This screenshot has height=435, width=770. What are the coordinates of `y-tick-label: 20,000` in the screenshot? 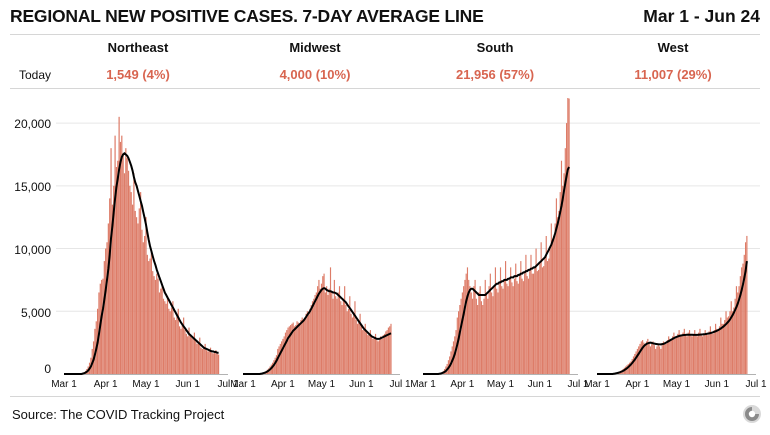 It's located at (32, 124).